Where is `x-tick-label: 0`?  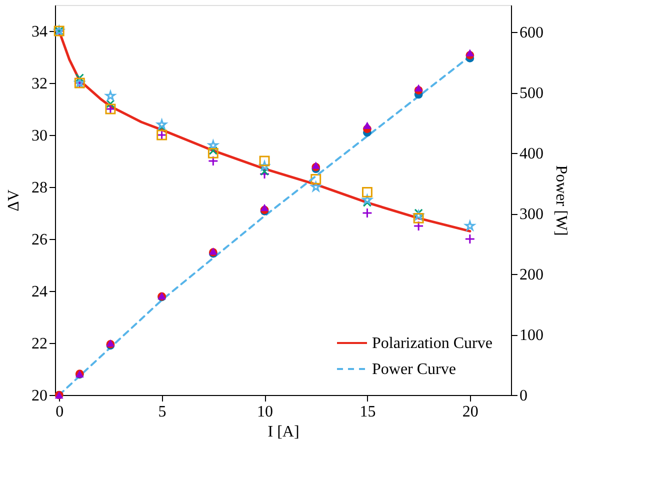
x-tick-label: 0 is located at coordinates (60, 412).